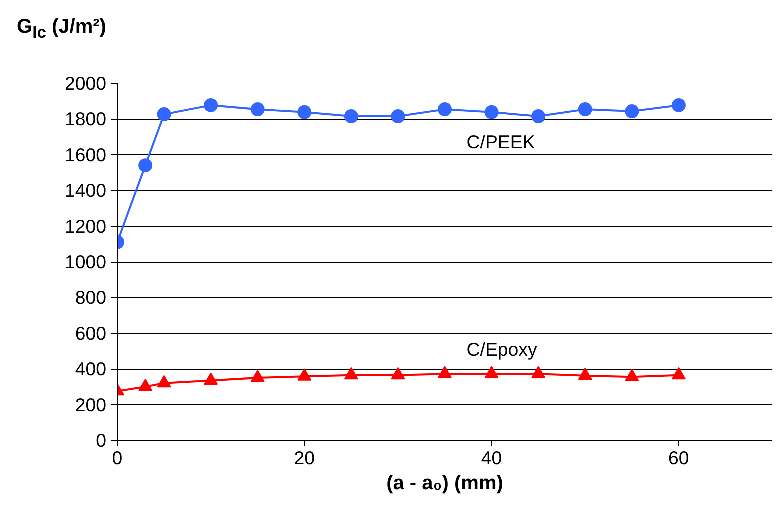 This screenshot has height=527, width=776. What do you see at coordinates (502, 349) in the screenshot?
I see `series-label: C/Epoxy` at bounding box center [502, 349].